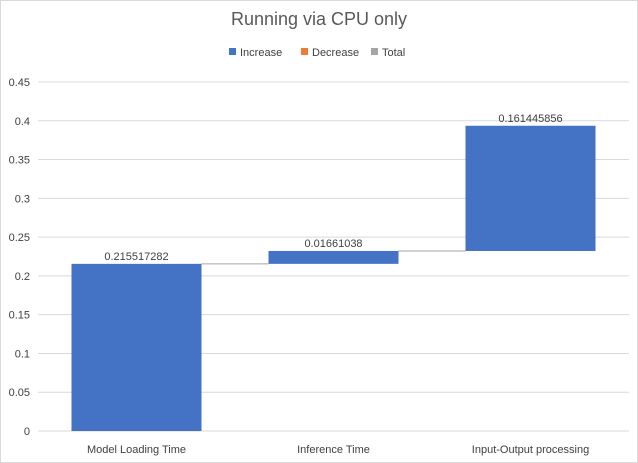 This screenshot has width=638, height=463. What do you see at coordinates (27, 432) in the screenshot?
I see `y-tick-label: 0` at bounding box center [27, 432].